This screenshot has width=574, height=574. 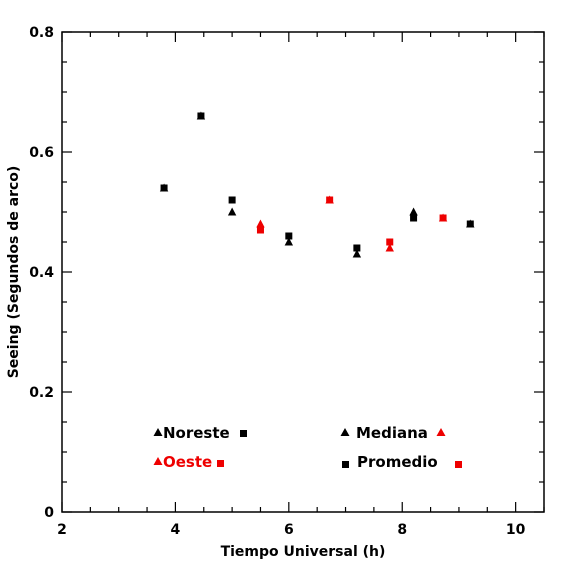 What do you see at coordinates (176, 530) in the screenshot?
I see `x-tick-label: 4` at bounding box center [176, 530].